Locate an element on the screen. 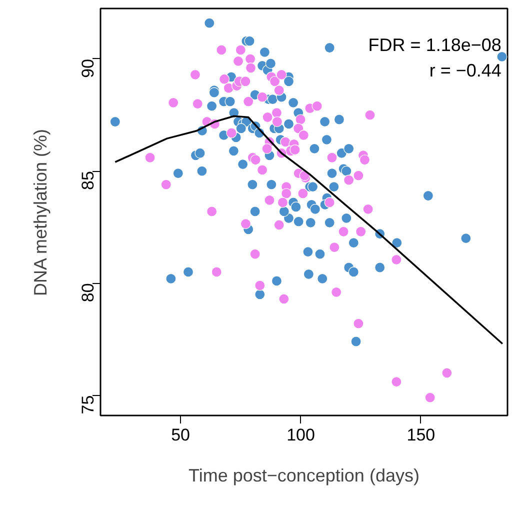 The width and height of the screenshot is (512, 520). y-tick-label: 90 is located at coordinates (88, 68).